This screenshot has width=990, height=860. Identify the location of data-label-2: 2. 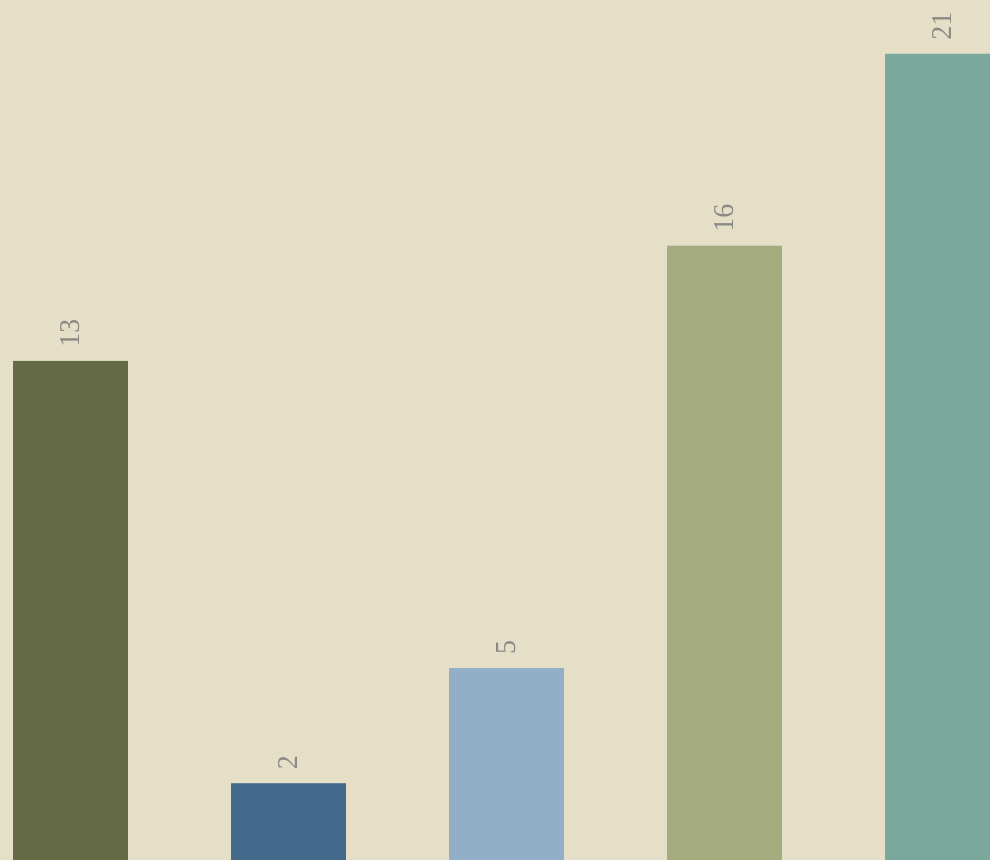
(288, 762).